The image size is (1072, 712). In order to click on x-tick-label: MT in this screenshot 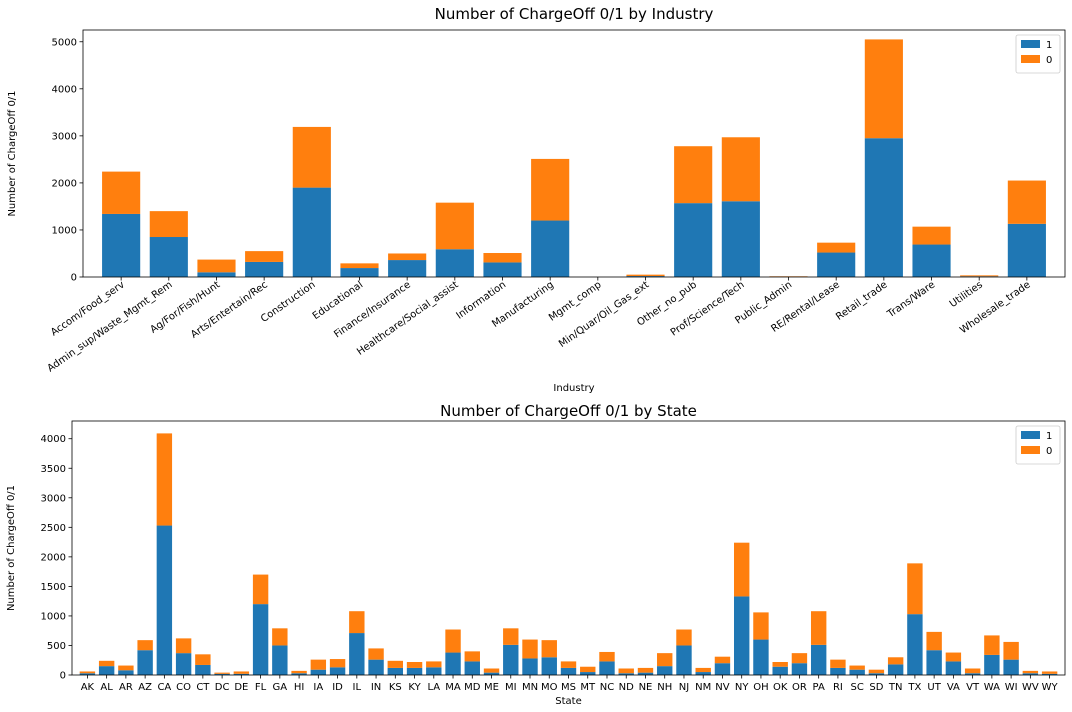, I will do `click(588, 687)`.